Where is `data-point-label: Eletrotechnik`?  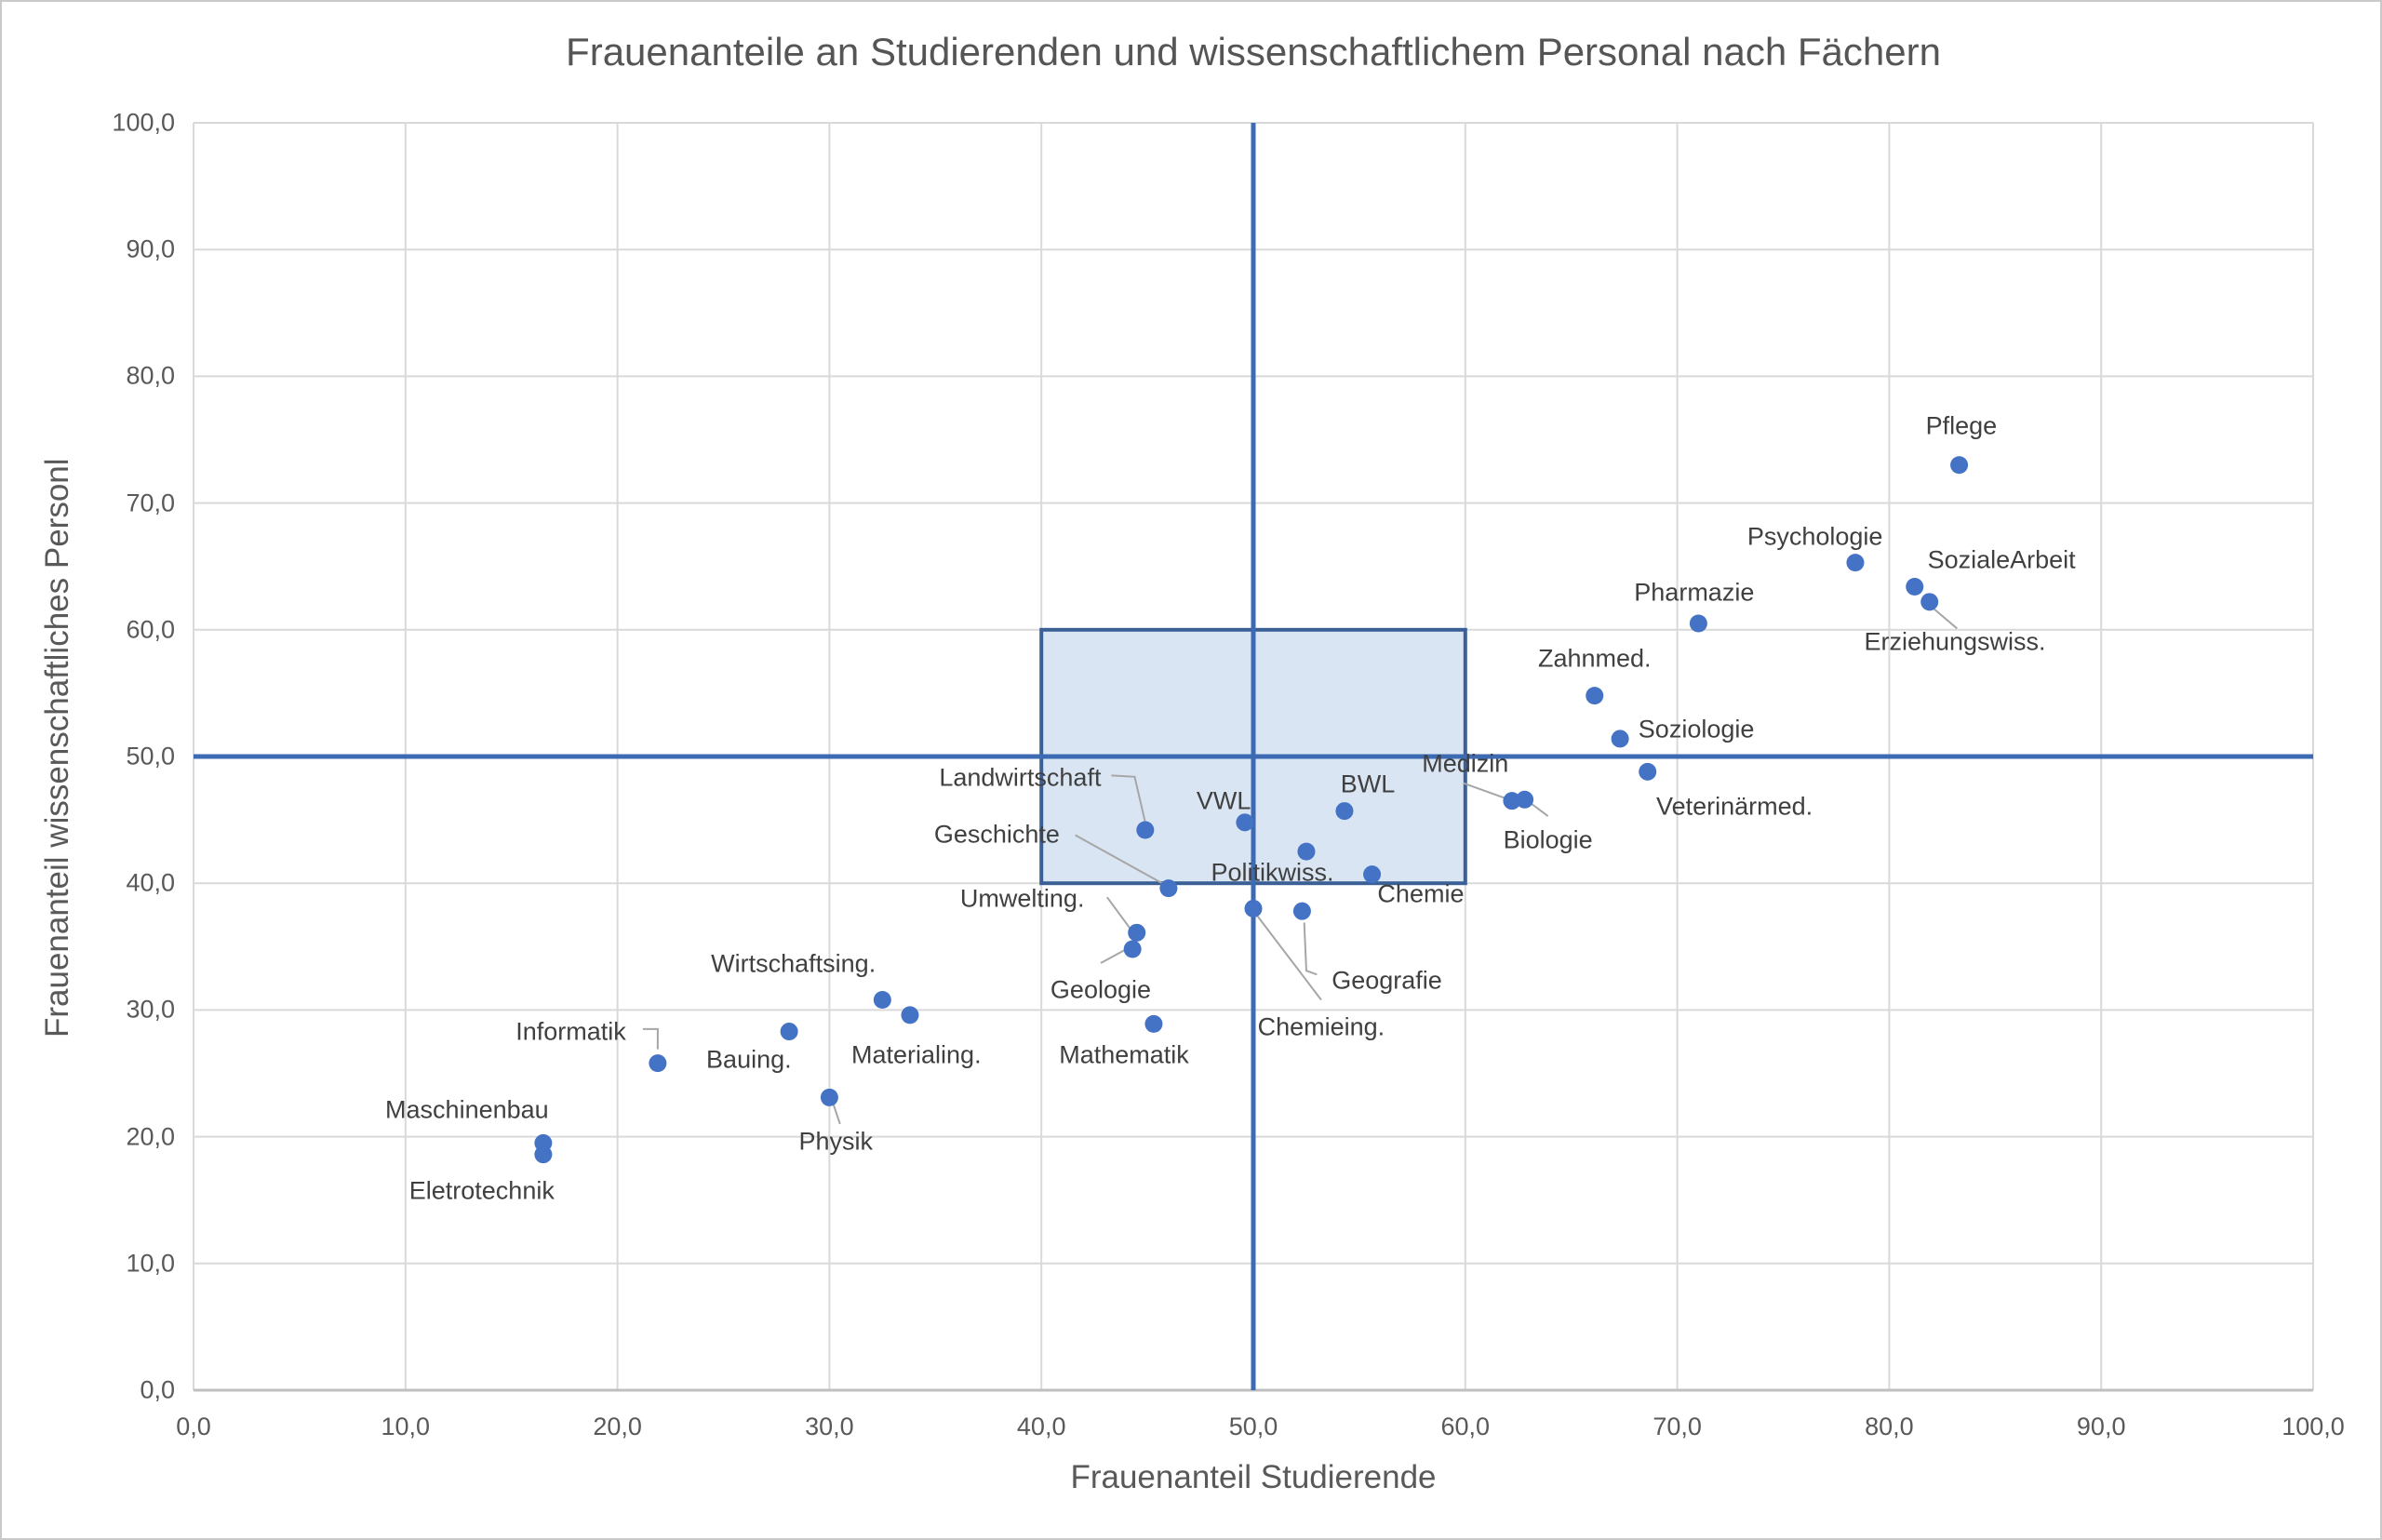
data-point-label: Eletrotechnik is located at coordinates (481, 1190).